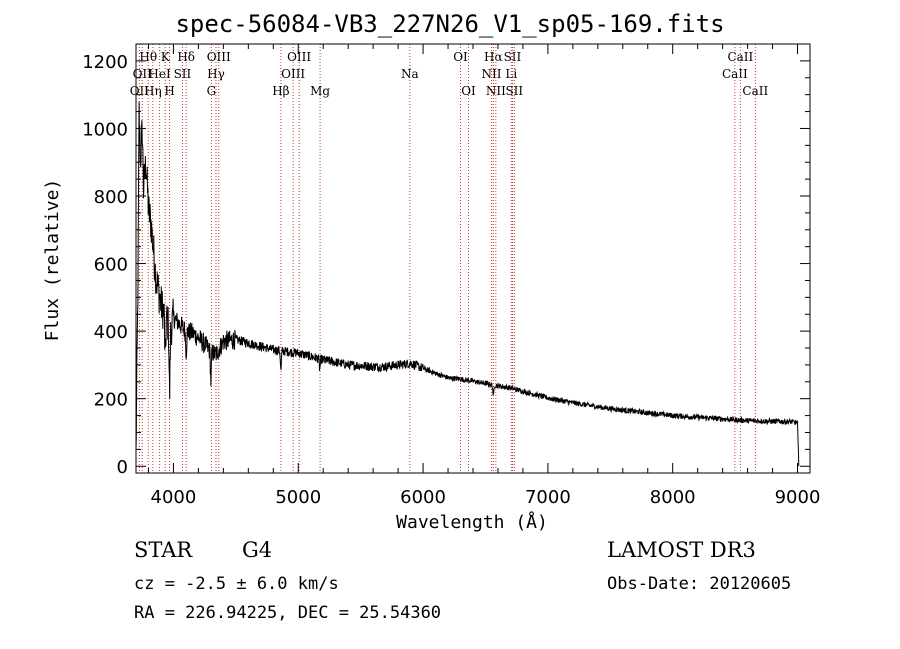 This screenshot has height=649, width=900. I want to click on y-tick-label-0: 0, so click(122, 467).